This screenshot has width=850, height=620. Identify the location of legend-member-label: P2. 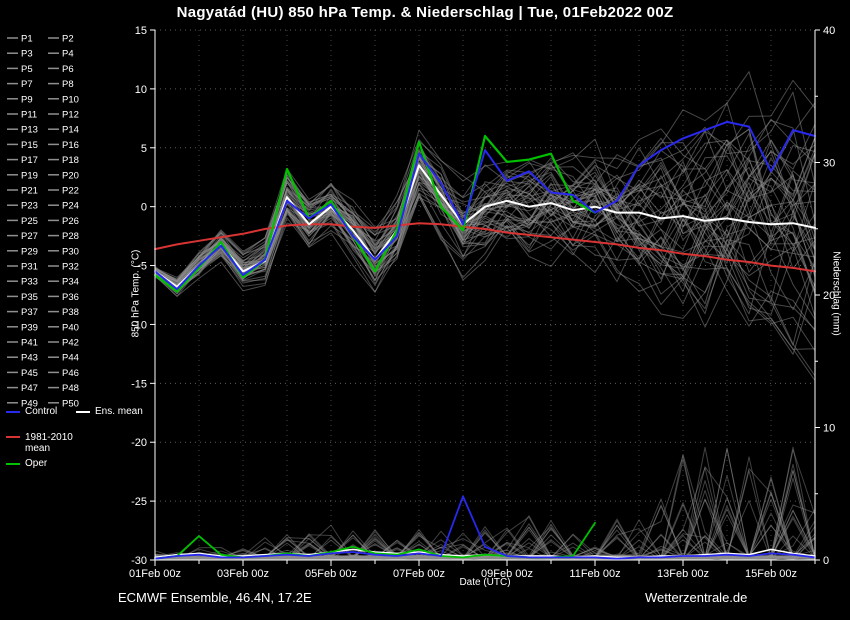
(68, 39).